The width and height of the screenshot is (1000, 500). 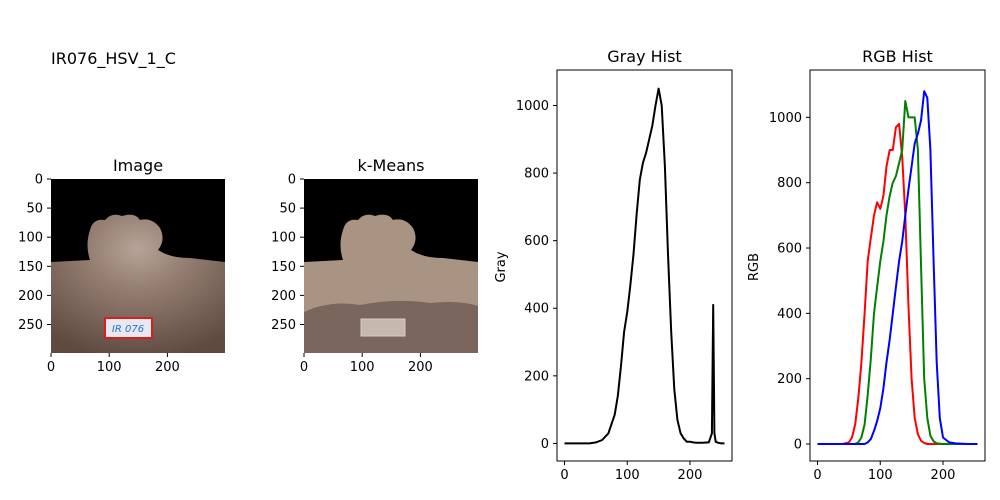 I want to click on panel-image: Image IR 076 0 100 200 0 50 100 150 200 250, so click(x=121, y=265).